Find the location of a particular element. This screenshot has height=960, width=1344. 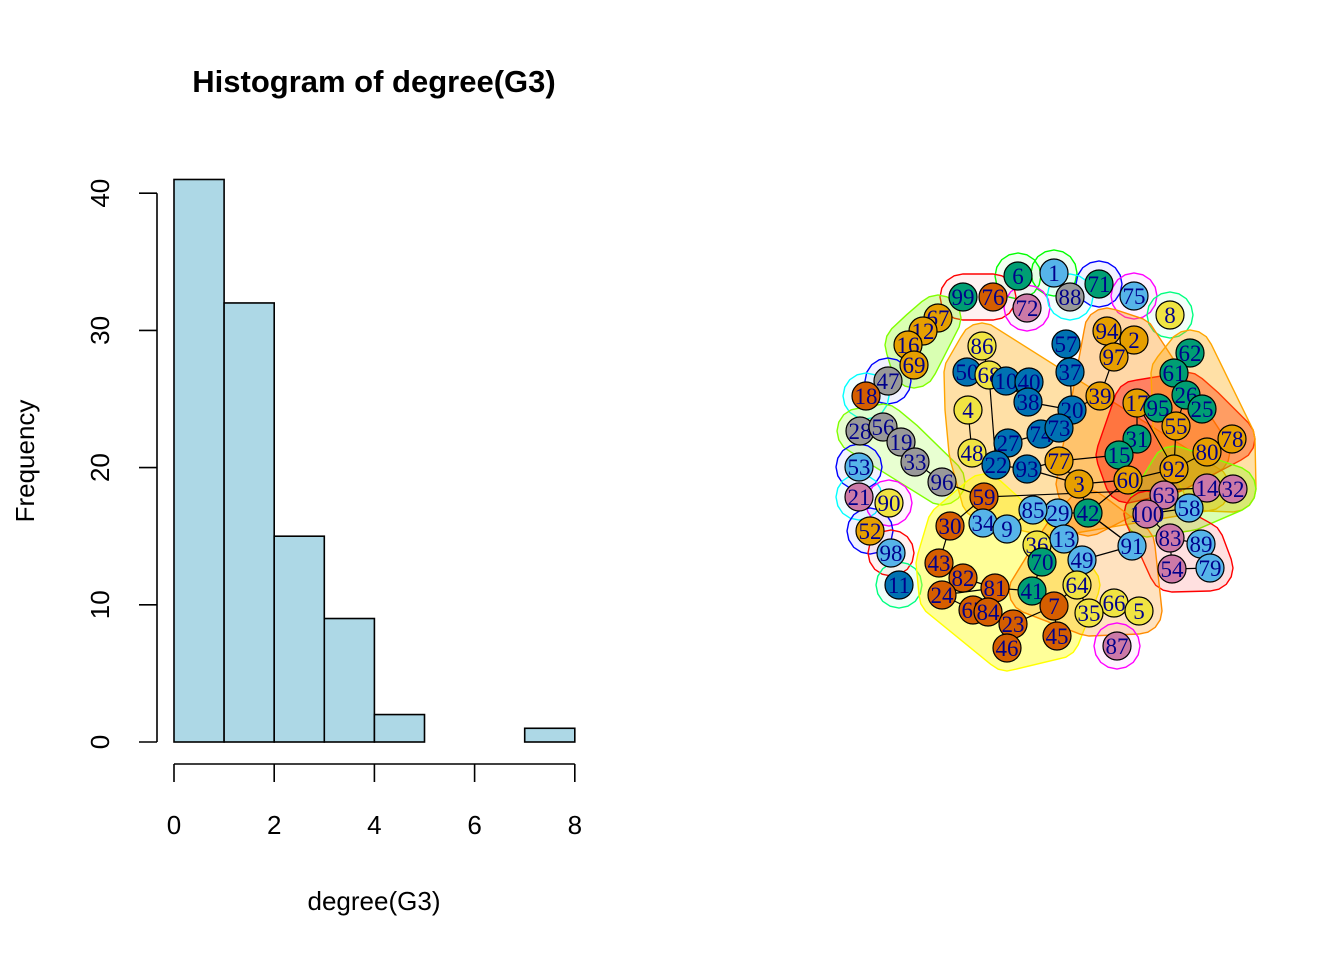

network-node: 95 is located at coordinates (1158, 408).